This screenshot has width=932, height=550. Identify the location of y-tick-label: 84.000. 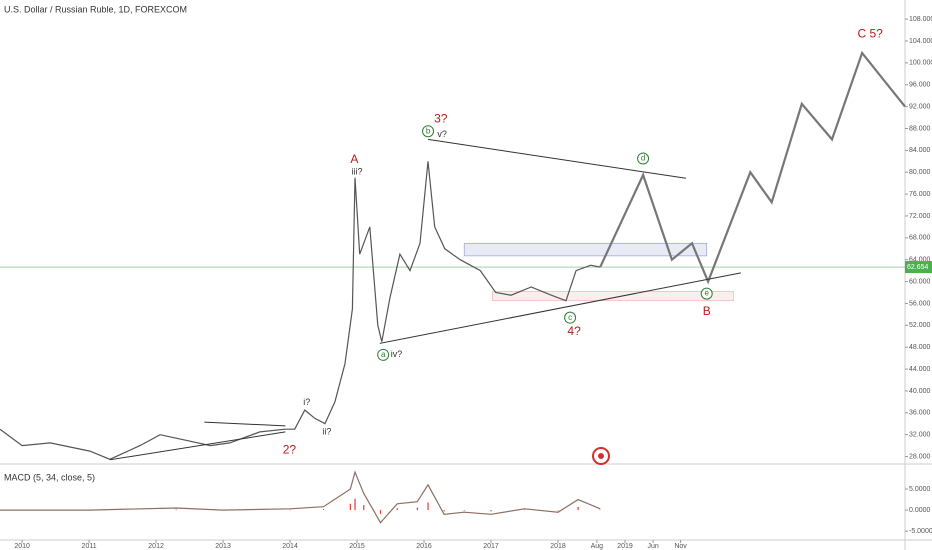
(920, 150).